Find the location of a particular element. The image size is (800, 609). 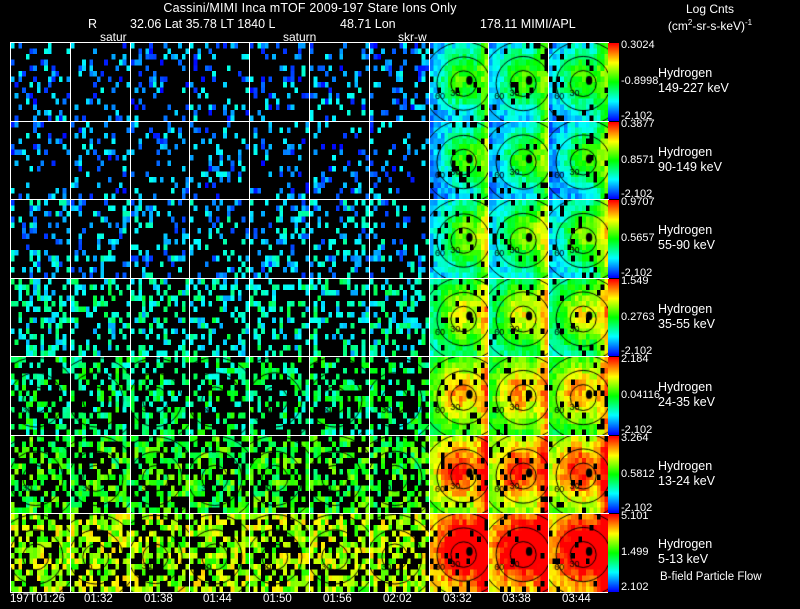

colorbar-tick-label: -0.8998 is located at coordinates (640, 81).